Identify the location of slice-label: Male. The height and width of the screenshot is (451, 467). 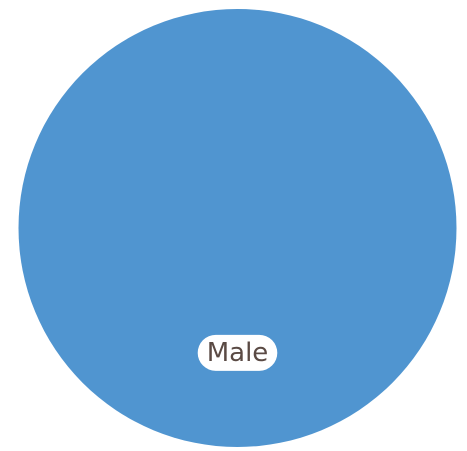
(237, 352).